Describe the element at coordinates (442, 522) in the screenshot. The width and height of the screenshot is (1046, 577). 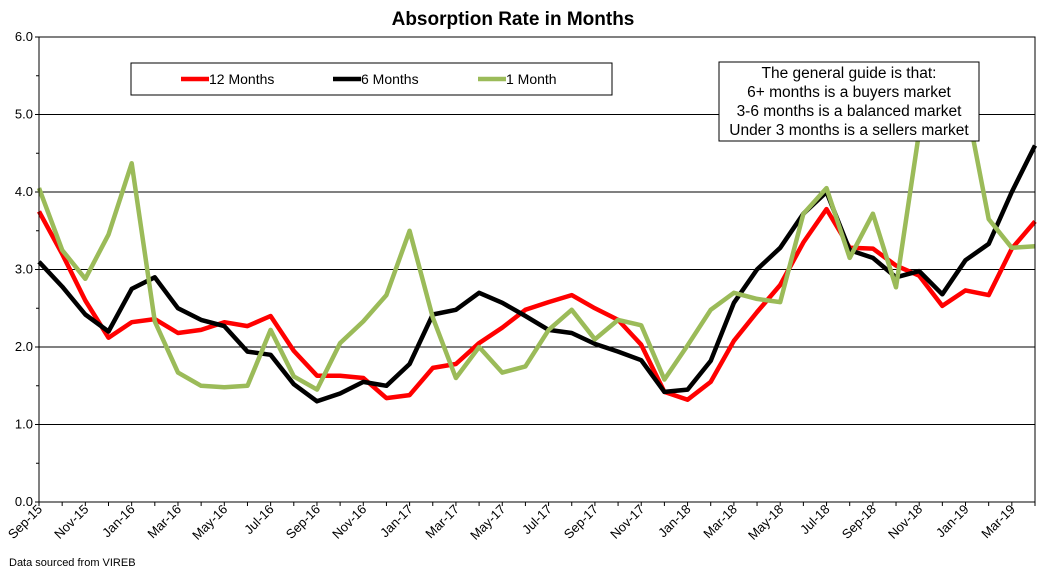
I see `x-tick-label: Mar-17` at that location.